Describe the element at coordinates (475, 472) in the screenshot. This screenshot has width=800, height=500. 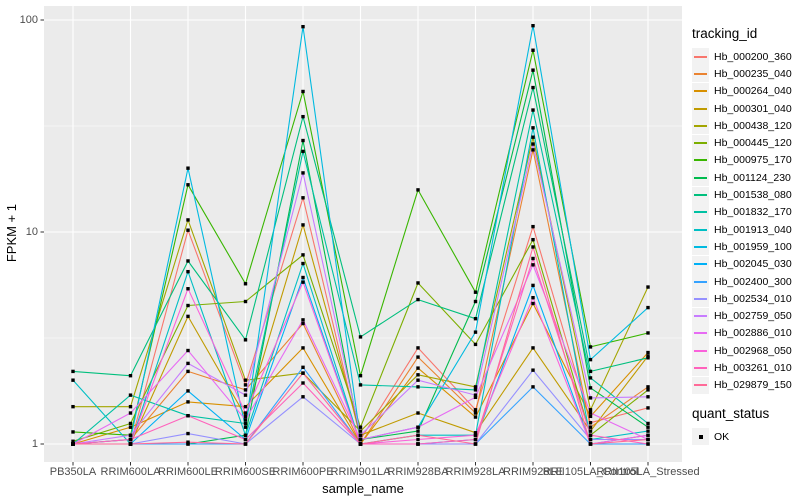
I see `x-tick-label: RRIM928LA` at that location.